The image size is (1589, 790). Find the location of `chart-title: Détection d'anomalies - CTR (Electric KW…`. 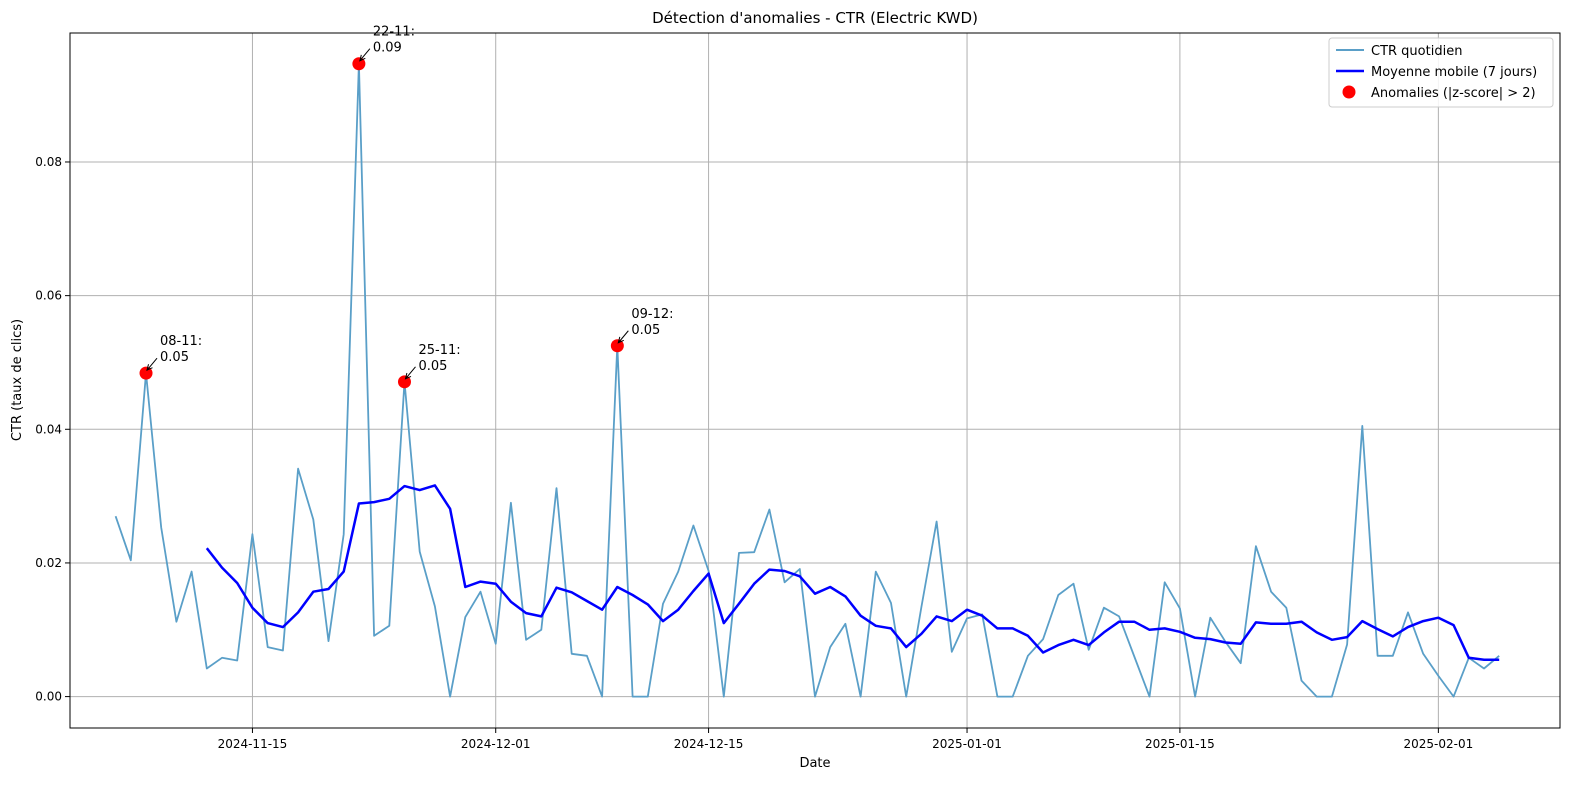

chart-title: Détection d'anomalies - CTR (Electric KW… is located at coordinates (815, 18).